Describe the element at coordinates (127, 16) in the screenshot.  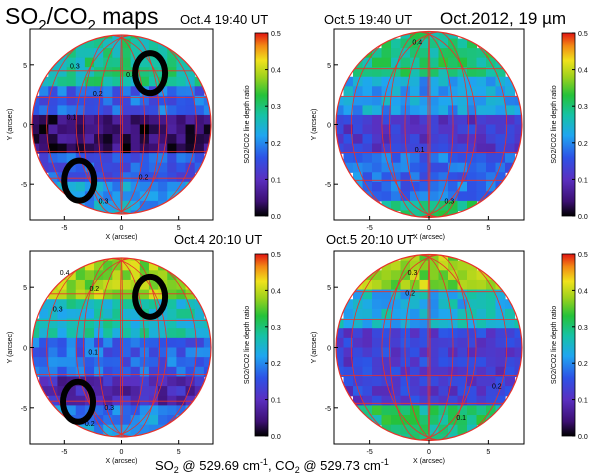
I see `figure-title-part-3: maps` at that location.